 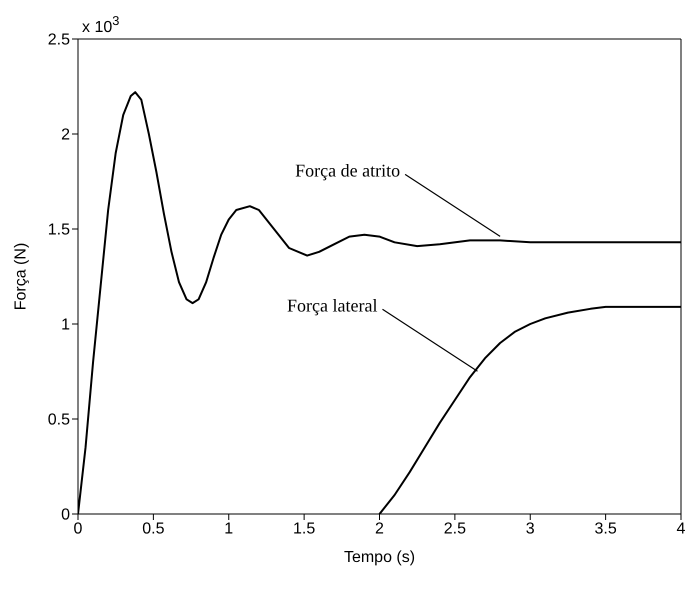 I want to click on x-axis-title: Tempo (s), so click(x=380, y=557).